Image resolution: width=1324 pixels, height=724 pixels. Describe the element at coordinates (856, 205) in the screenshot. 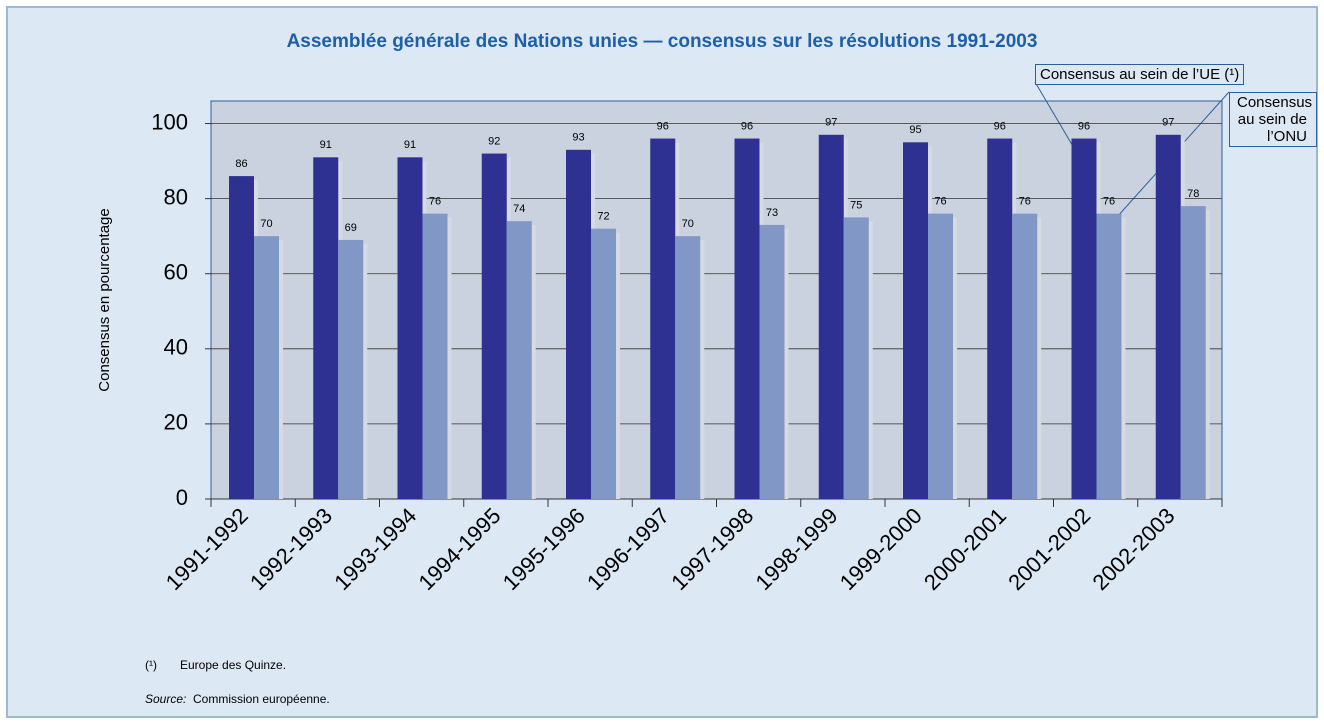

I see `value-label: 75` at that location.